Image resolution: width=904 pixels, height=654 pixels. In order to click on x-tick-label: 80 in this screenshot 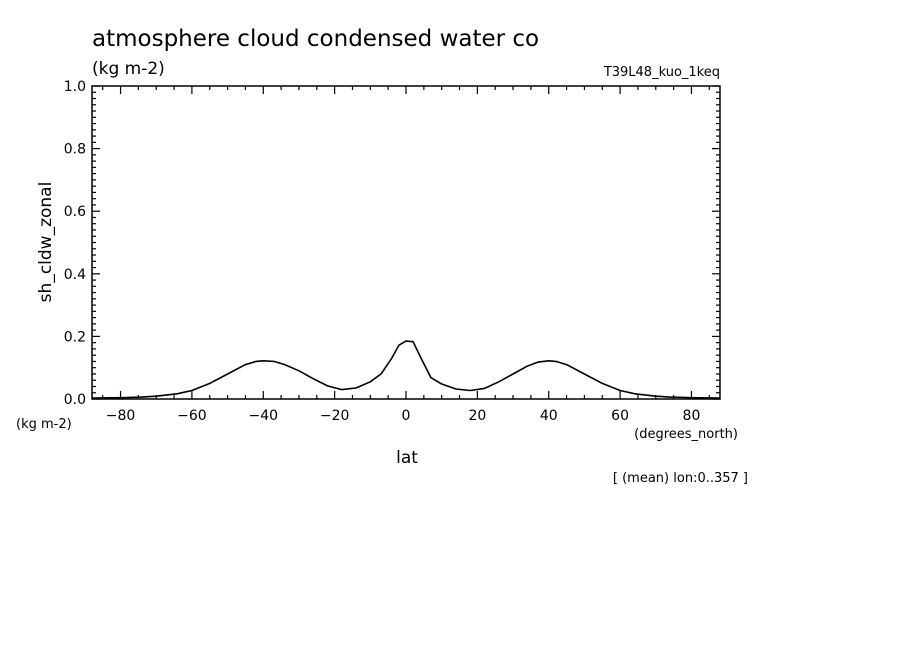, I will do `click(692, 416)`.